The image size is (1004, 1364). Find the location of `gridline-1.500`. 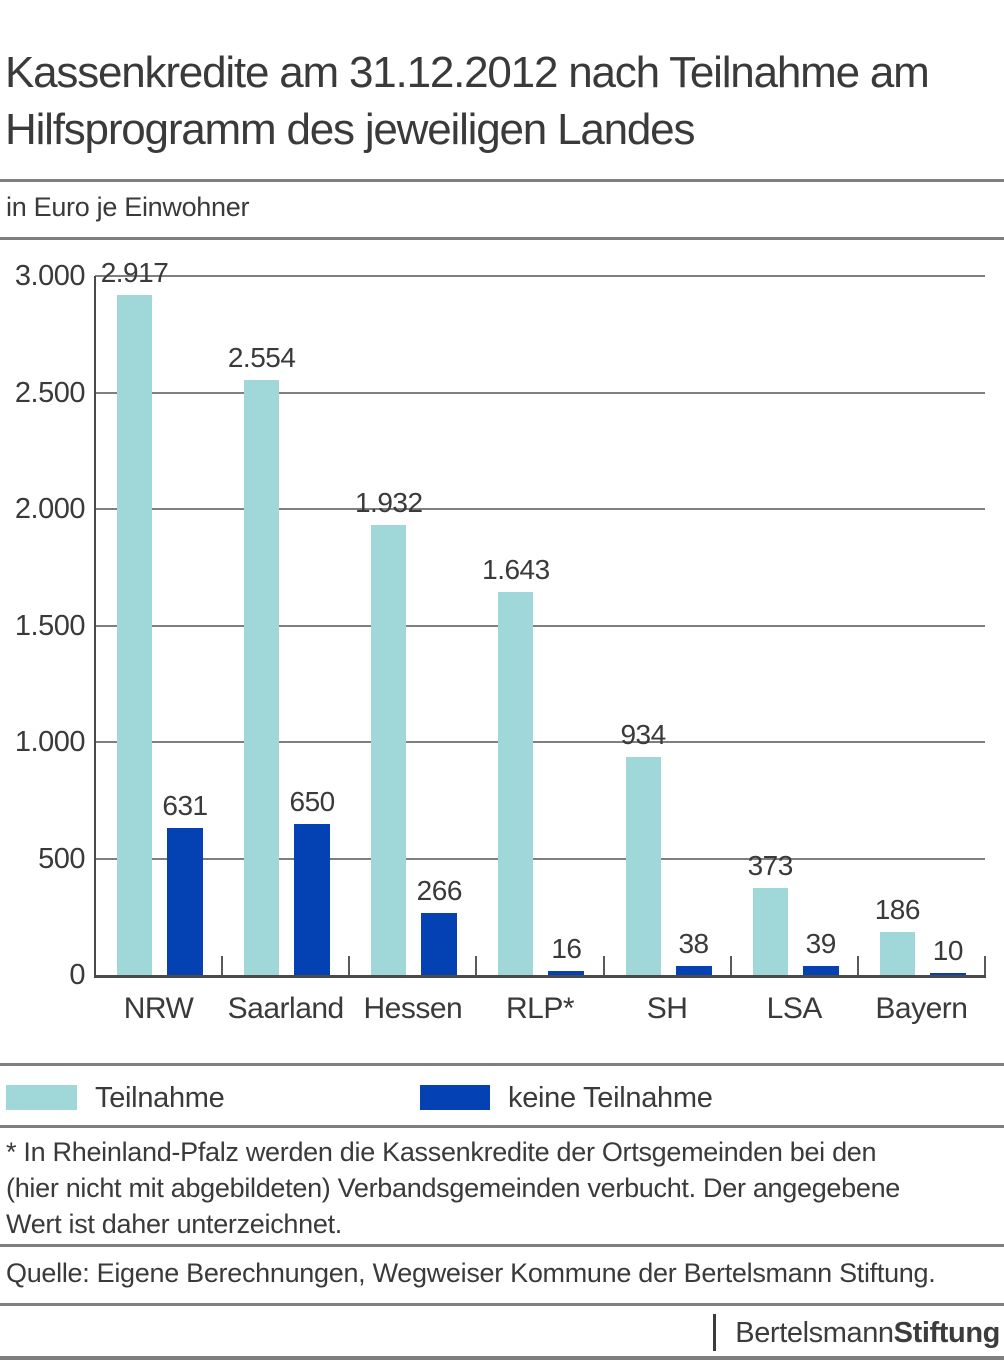

gridline-1.500 is located at coordinates (540, 625).